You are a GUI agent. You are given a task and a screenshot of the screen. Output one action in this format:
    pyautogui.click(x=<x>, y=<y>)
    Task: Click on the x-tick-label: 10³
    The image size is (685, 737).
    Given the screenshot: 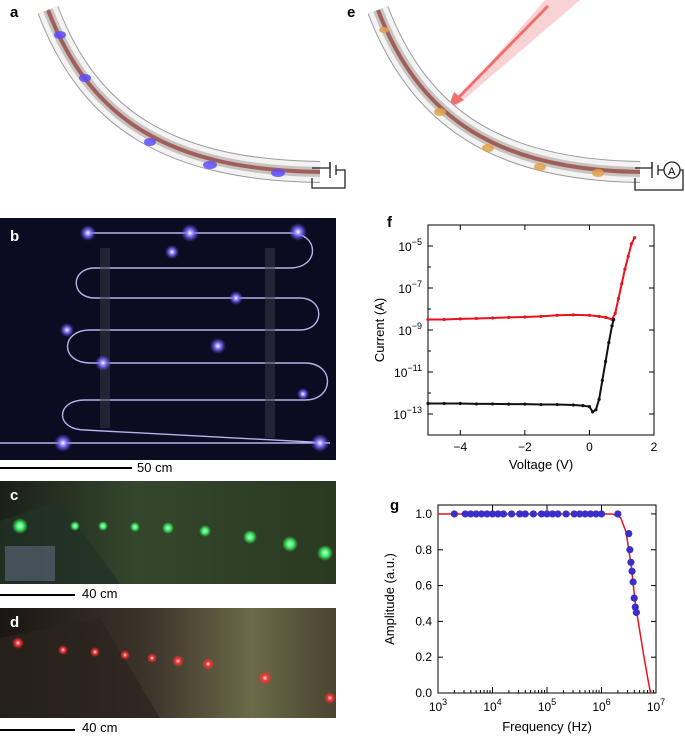 What is the action you would take?
    pyautogui.click(x=438, y=705)
    